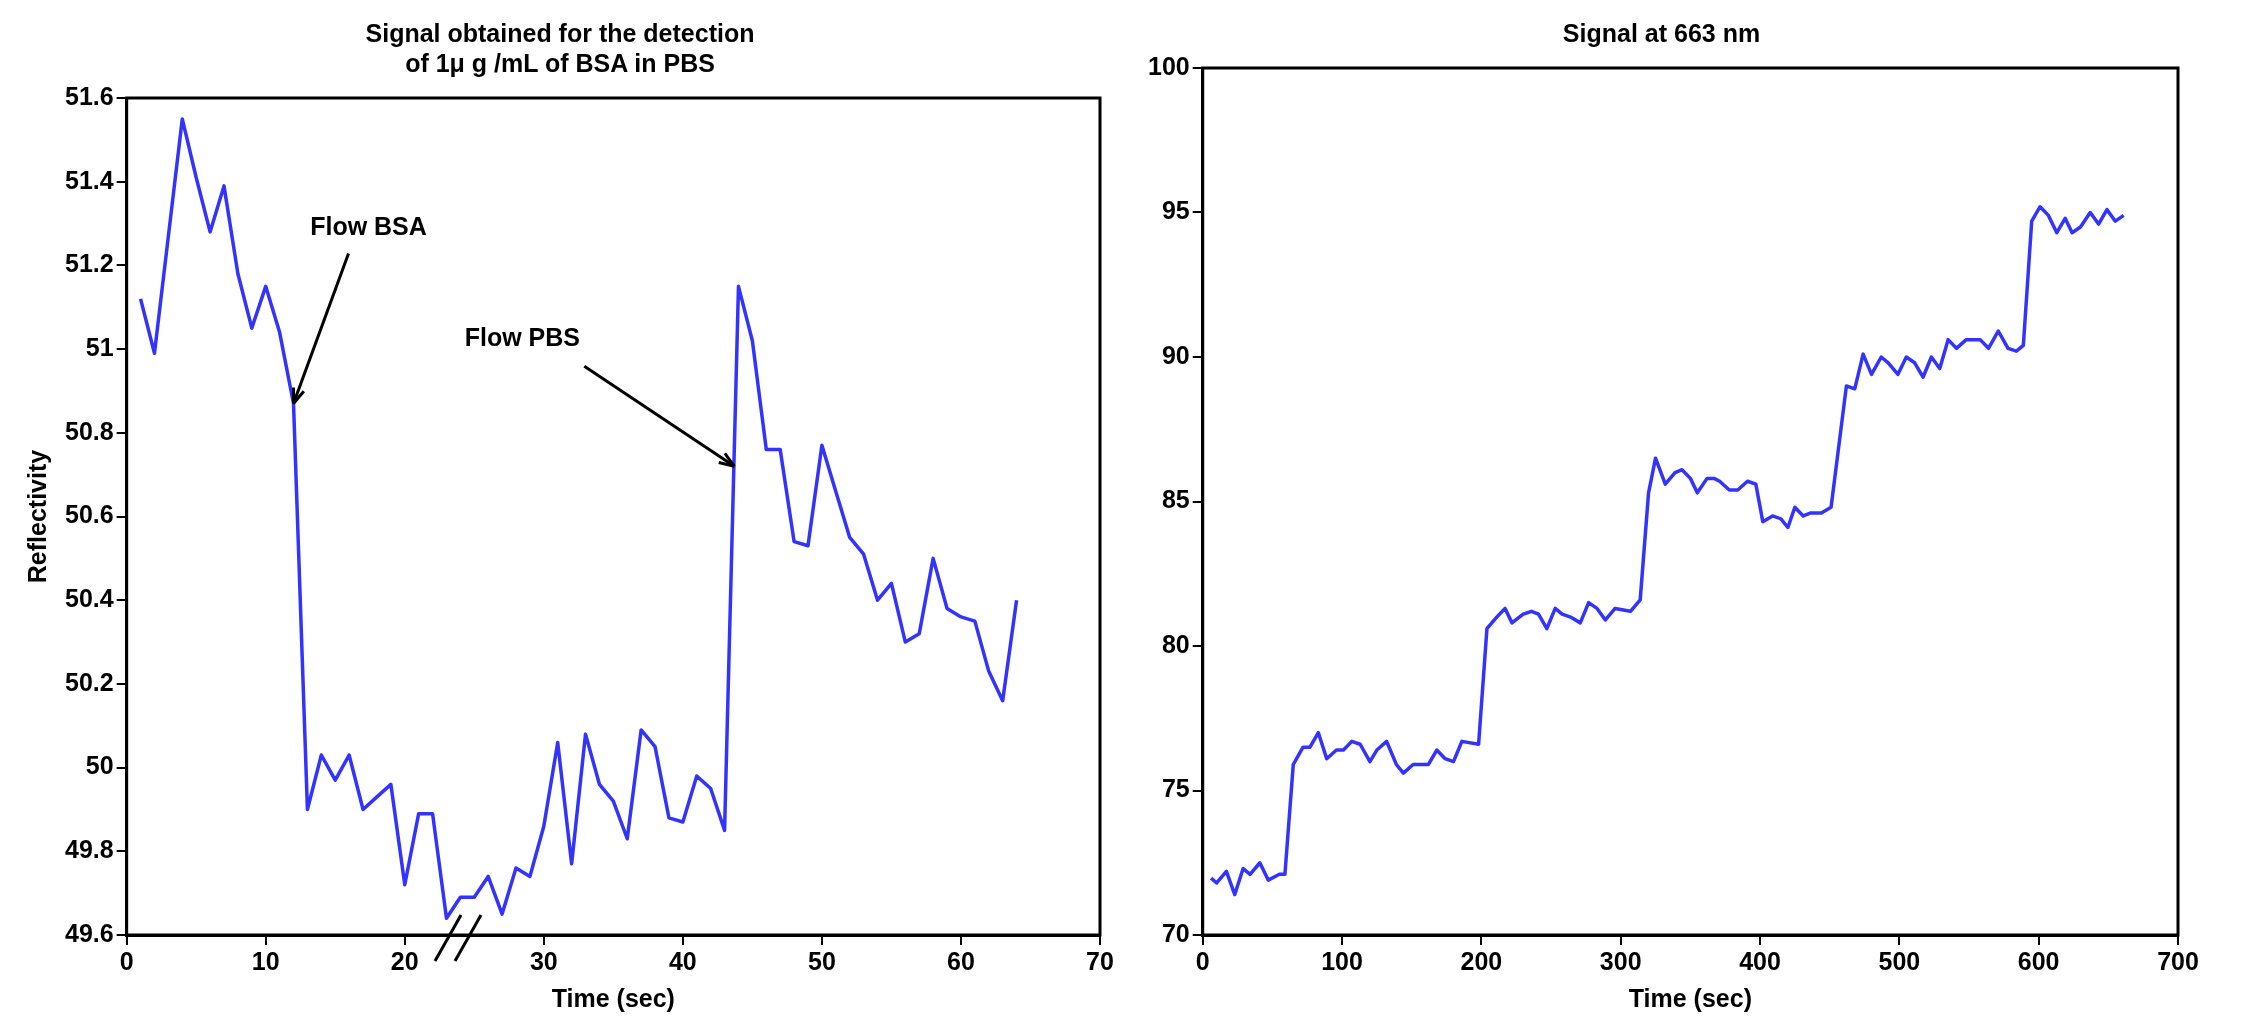 The height and width of the screenshot is (1033, 2258). Describe the element at coordinates (961, 960) in the screenshot. I see `x-tick-label: 60` at that location.